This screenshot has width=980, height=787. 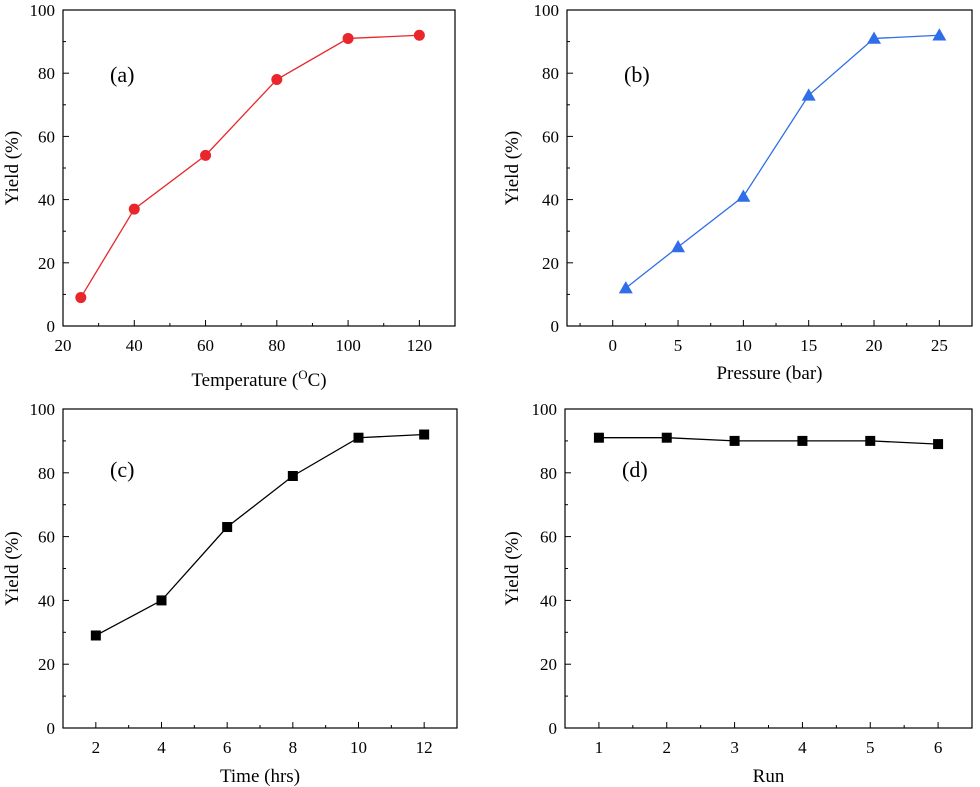 What do you see at coordinates (134, 345) in the screenshot?
I see `x-tick-label: 40` at bounding box center [134, 345].